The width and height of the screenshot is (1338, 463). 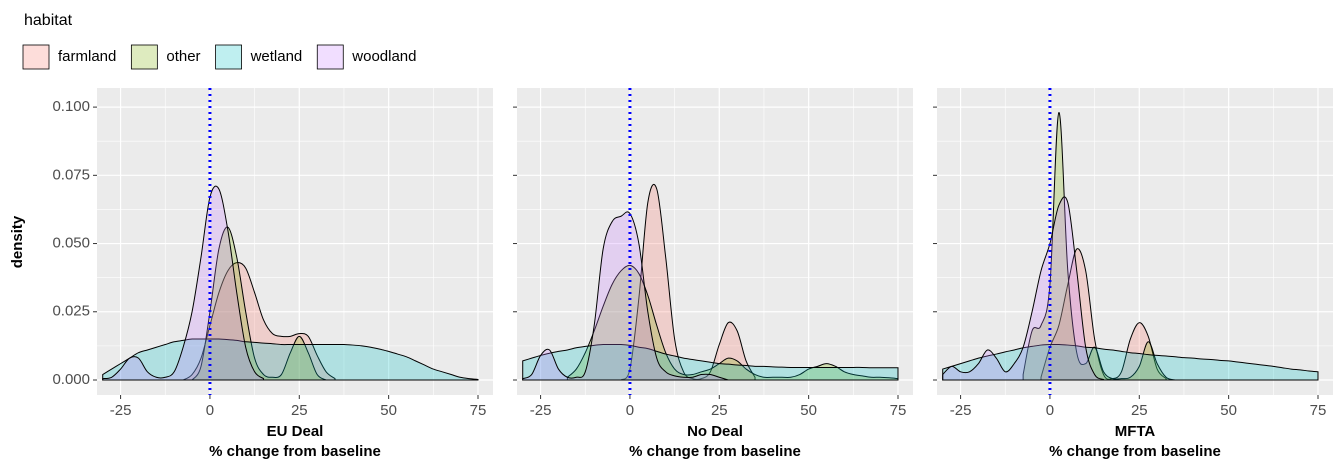 I want to click on legend-label: farmland, so click(x=87, y=56).